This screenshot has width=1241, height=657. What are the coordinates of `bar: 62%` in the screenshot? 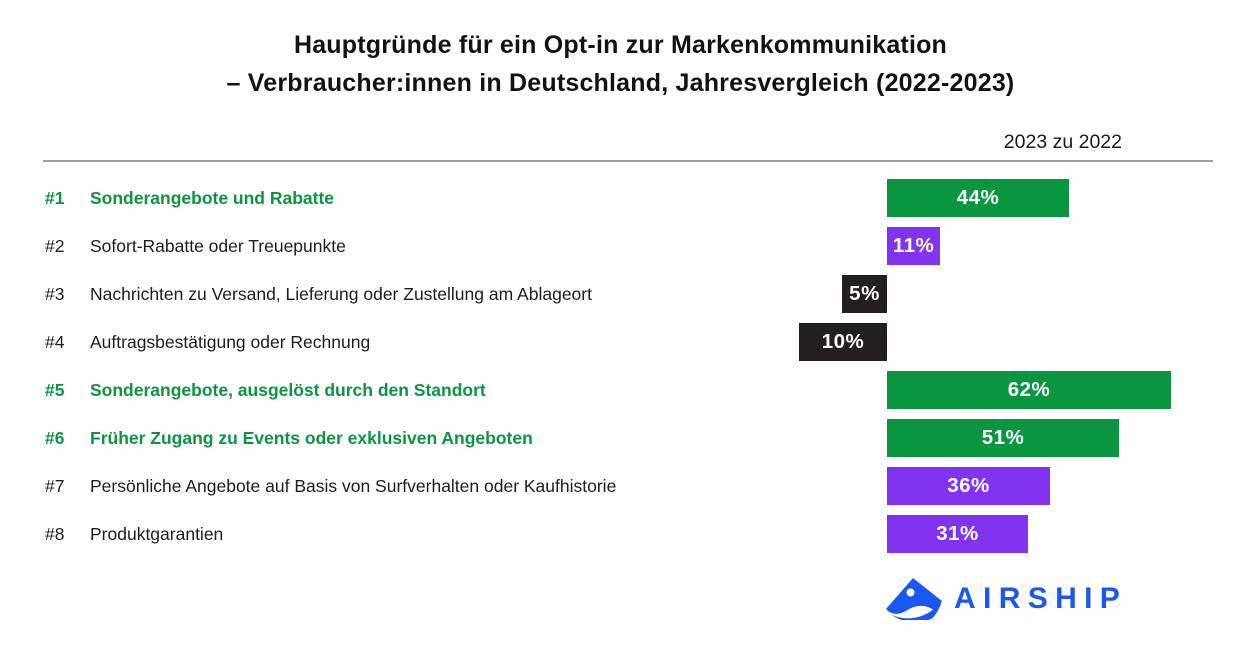 It's located at (1029, 390).